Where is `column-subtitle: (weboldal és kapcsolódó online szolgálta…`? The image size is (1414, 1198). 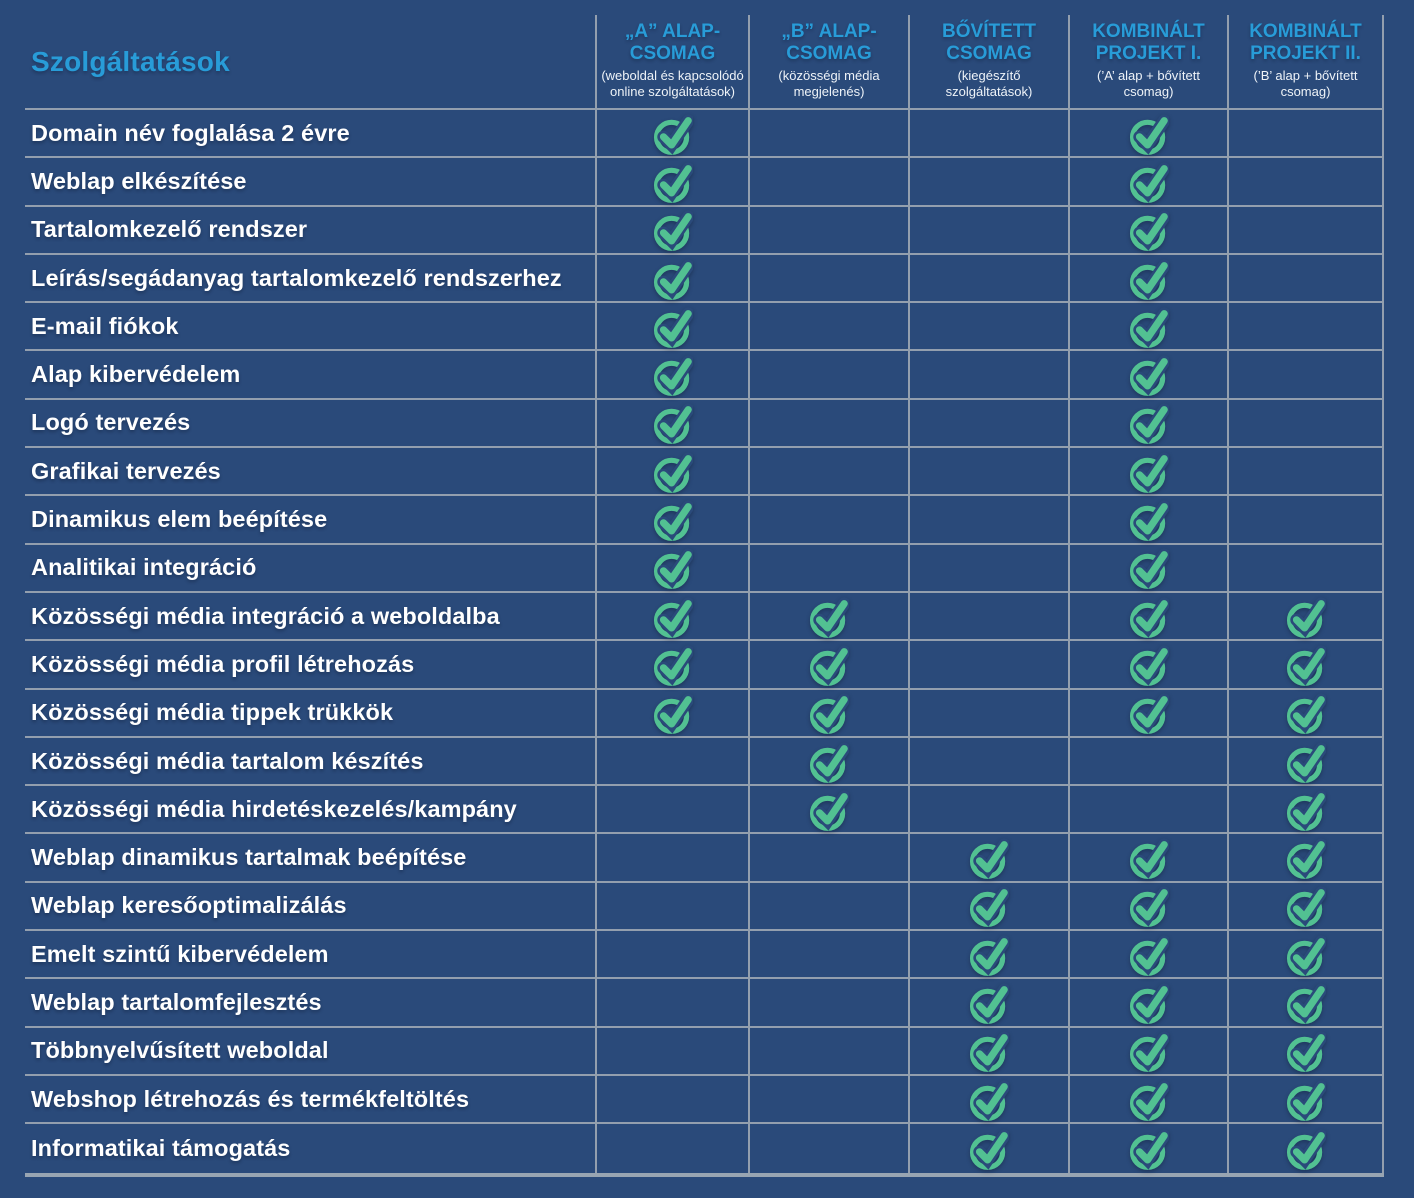
column-subtitle: (weboldal és kapcsolódó online szolgálta… is located at coordinates (672, 84).